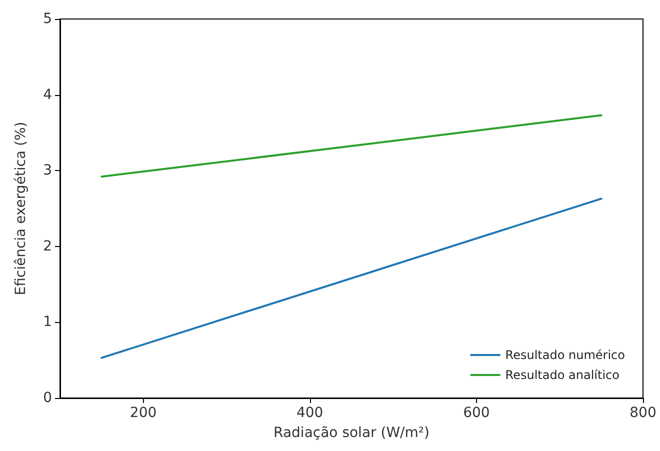  I want to click on x-axis-title: Radiação solar (W/m²), so click(352, 433).